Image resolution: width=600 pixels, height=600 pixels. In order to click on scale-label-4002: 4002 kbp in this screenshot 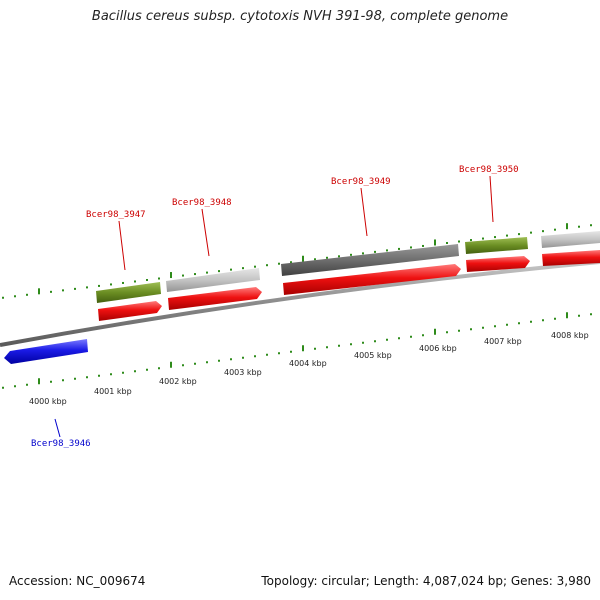, I will do `click(178, 381)`.